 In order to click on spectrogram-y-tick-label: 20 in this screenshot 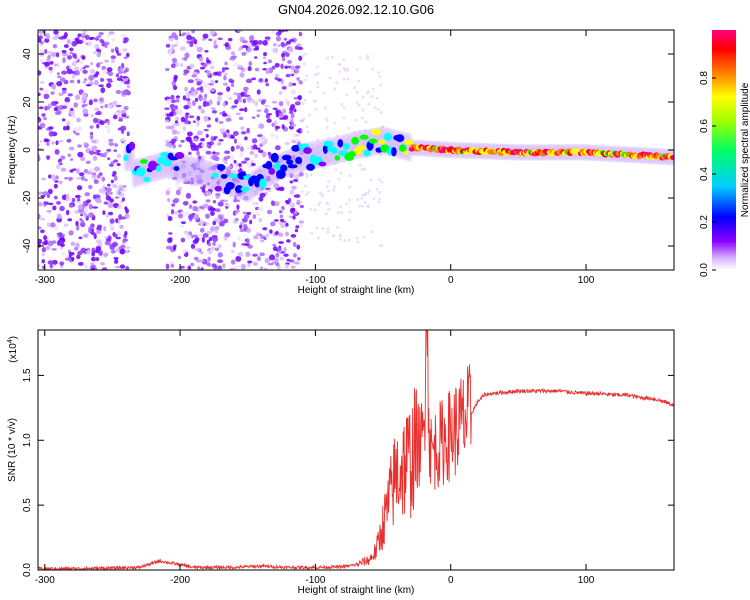, I will do `click(27, 102)`.